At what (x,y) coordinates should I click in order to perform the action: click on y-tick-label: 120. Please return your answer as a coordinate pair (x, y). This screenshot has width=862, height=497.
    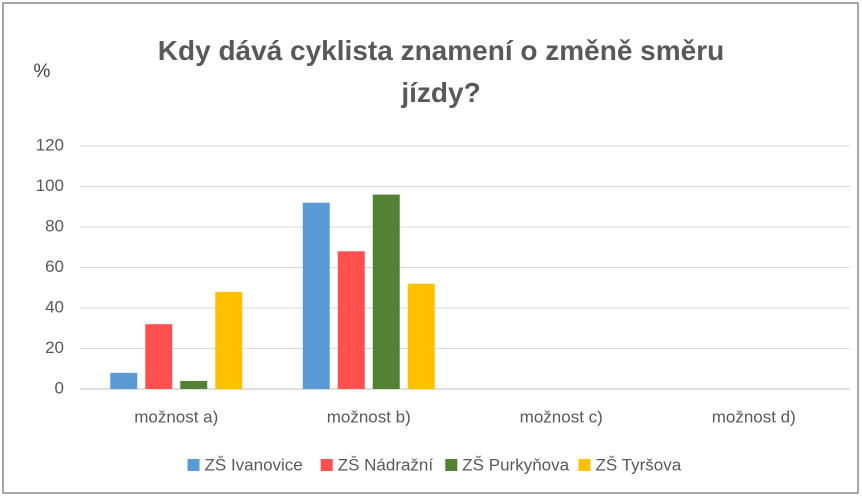
    Looking at the image, I should click on (50, 144).